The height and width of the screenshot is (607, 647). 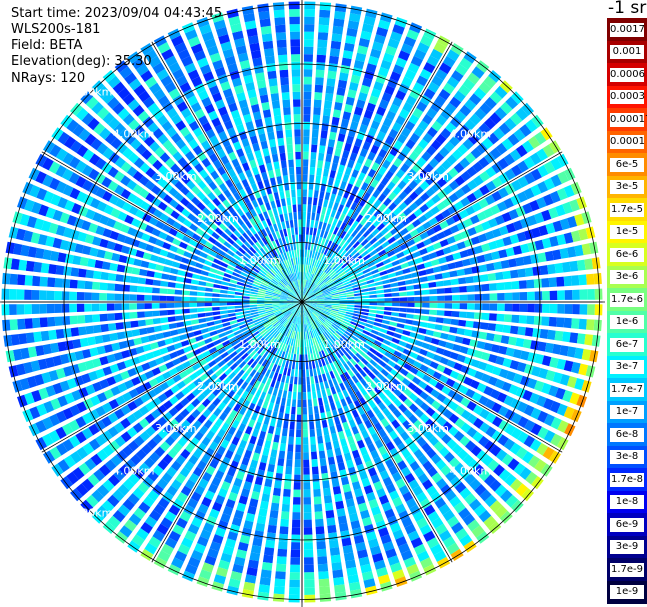 I want to click on range-ring-label: 1.00km, so click(x=344, y=344).